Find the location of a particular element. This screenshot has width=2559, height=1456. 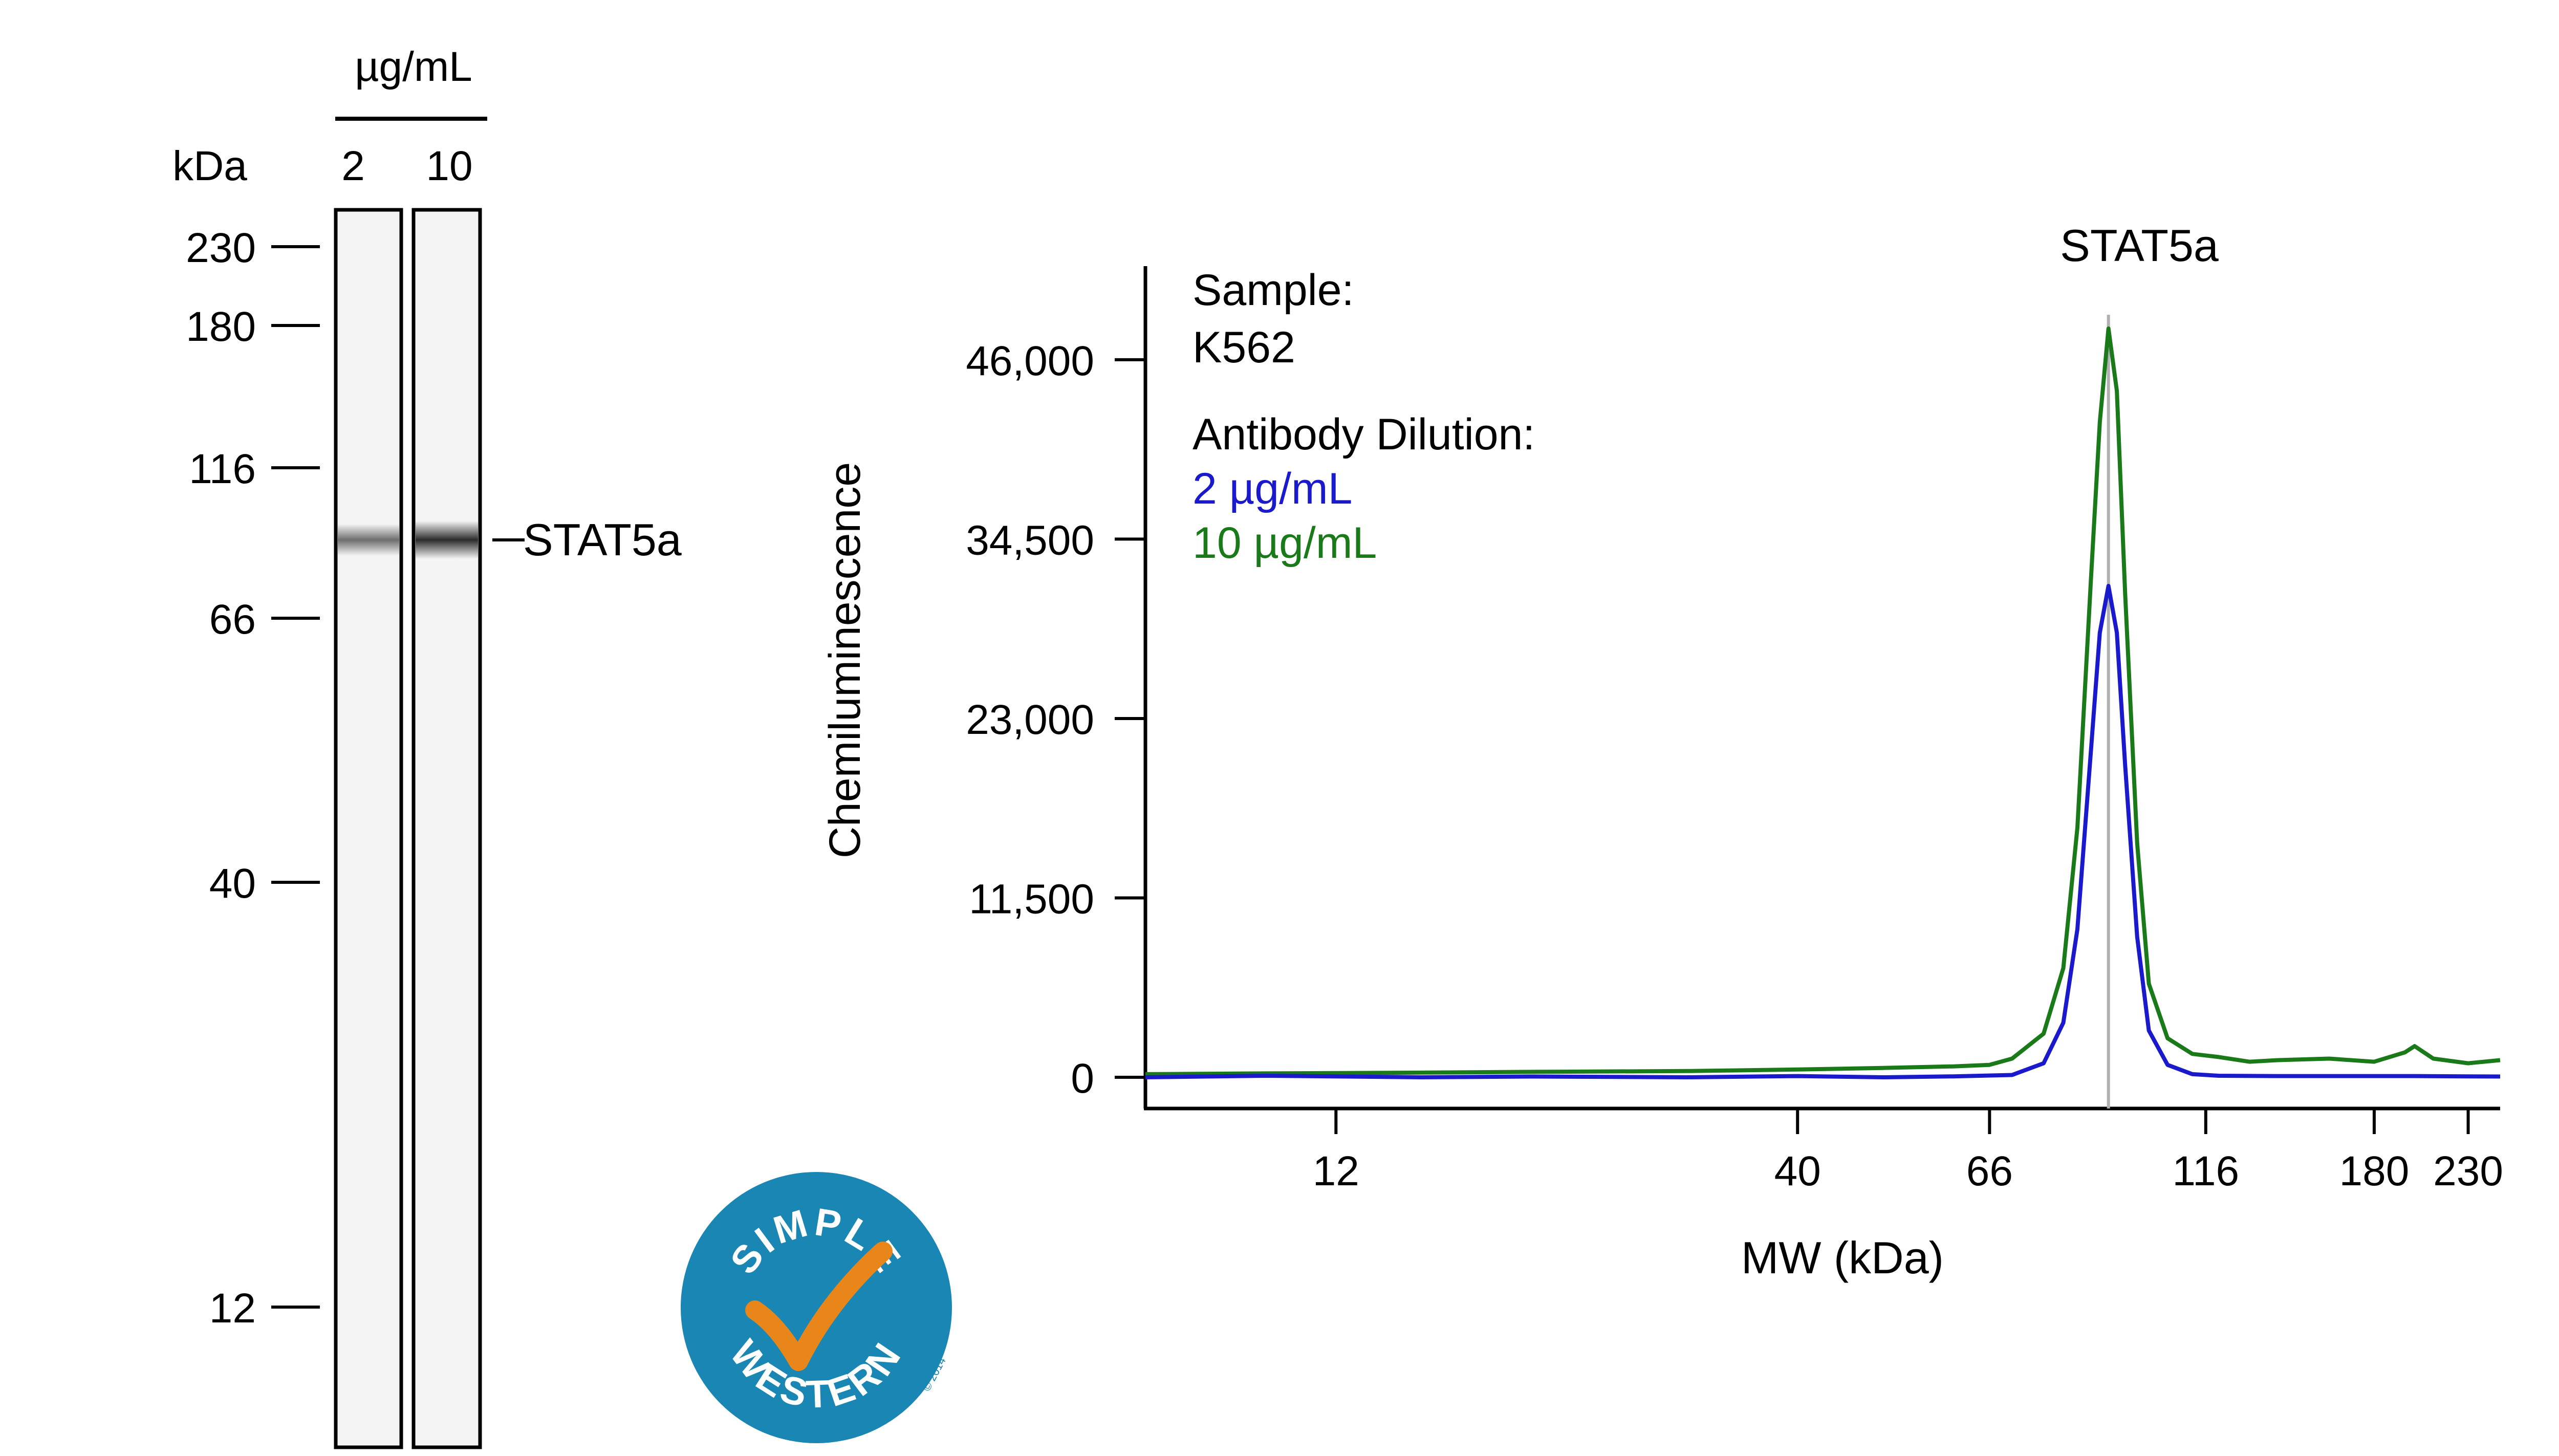

x-tick-label: 180 is located at coordinates (2375, 1171).